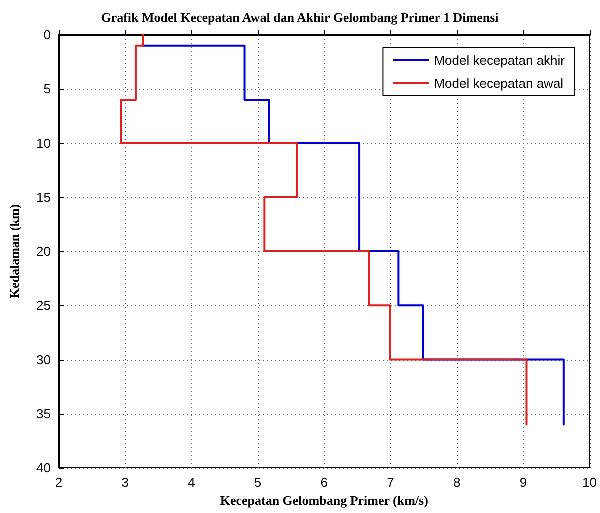  I want to click on y-tick-label: 15, so click(43, 197).